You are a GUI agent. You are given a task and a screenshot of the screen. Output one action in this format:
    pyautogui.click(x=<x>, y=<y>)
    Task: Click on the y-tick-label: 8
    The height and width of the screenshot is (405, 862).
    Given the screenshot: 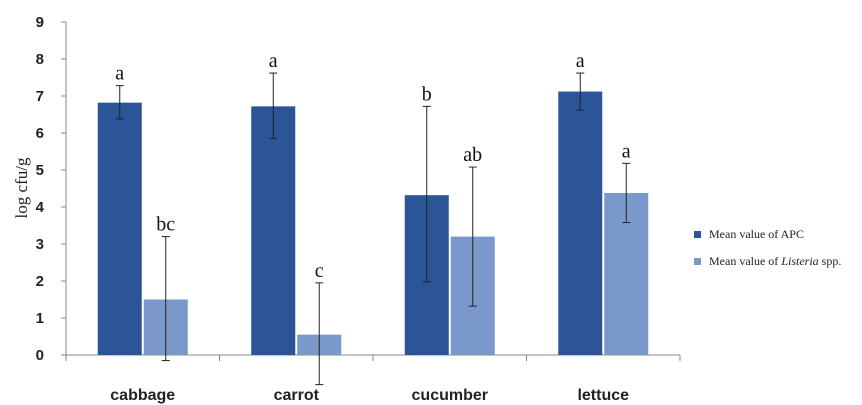 What is the action you would take?
    pyautogui.click(x=40, y=59)
    